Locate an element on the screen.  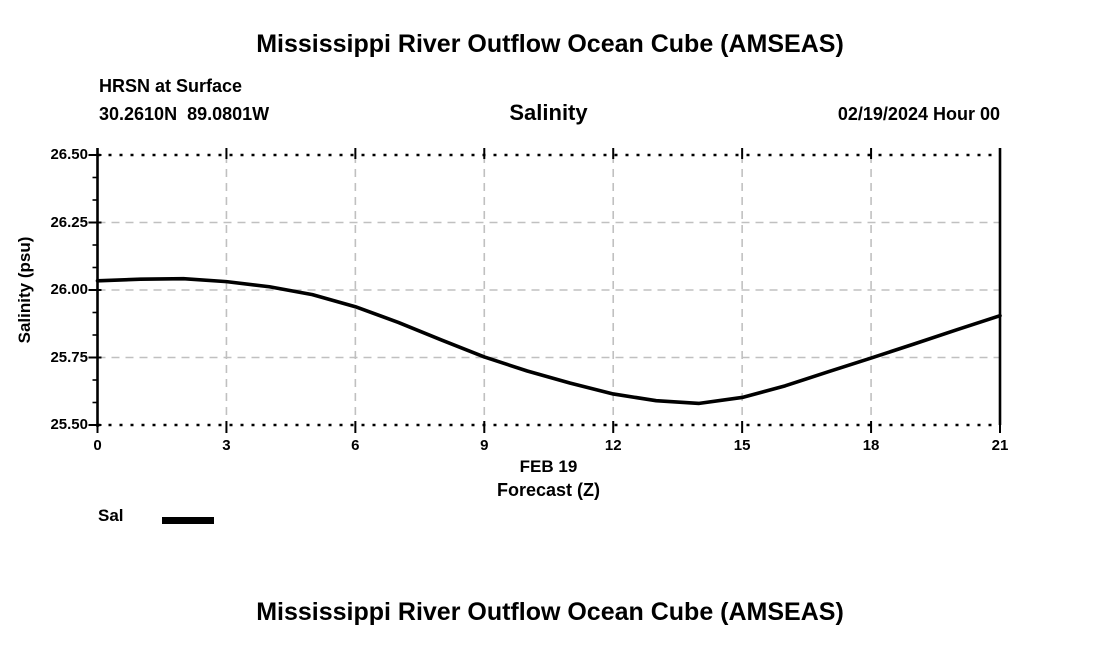
x-tick-label: 3 is located at coordinates (226, 445).